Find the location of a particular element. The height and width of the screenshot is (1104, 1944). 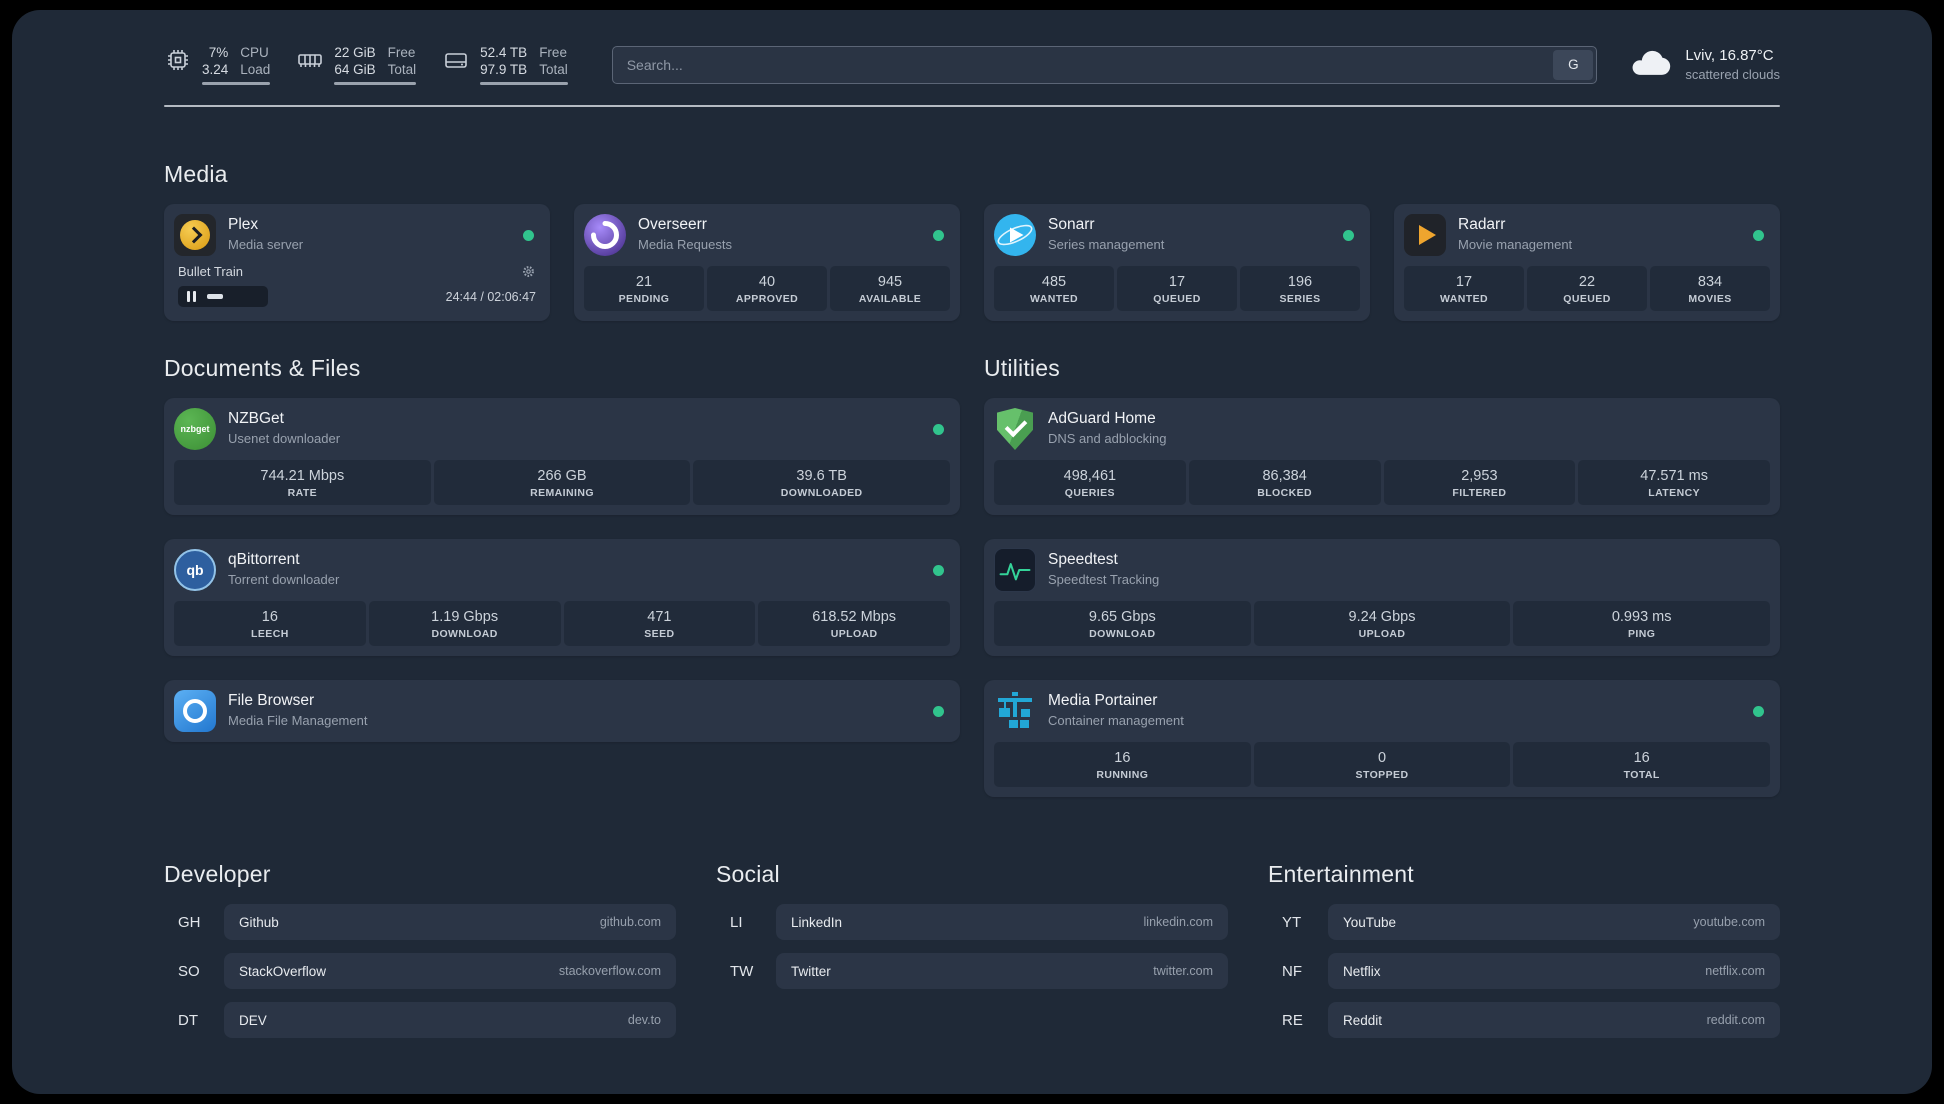

cpu-icon is located at coordinates (178, 62).